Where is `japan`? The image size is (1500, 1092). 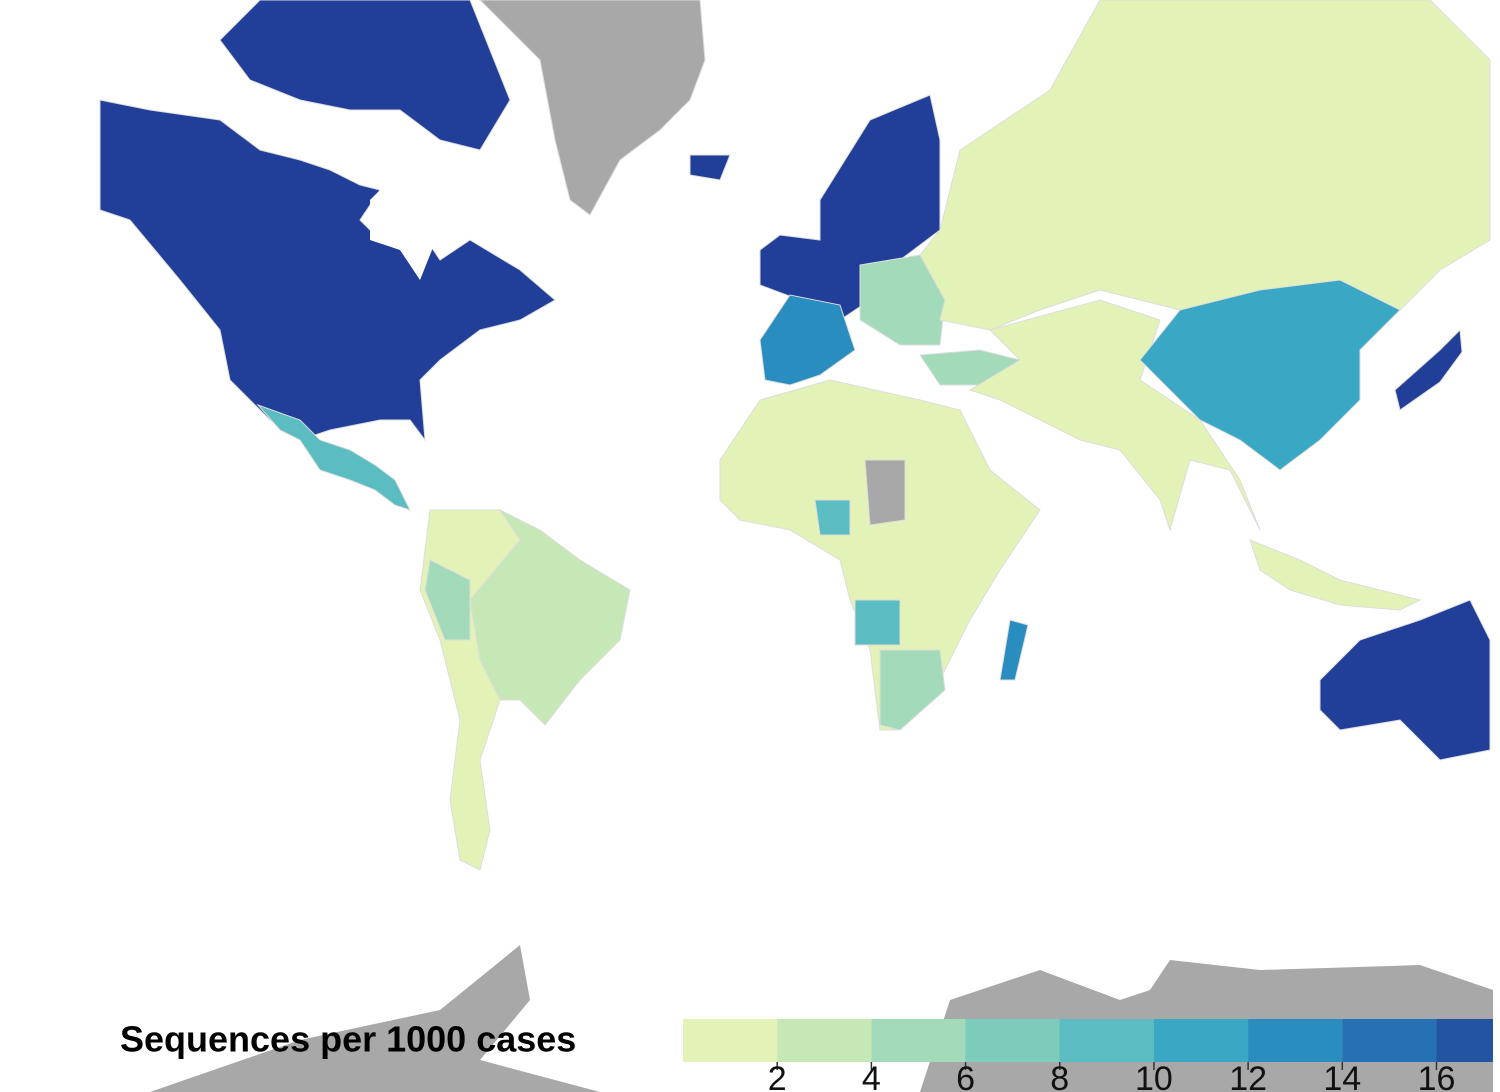
japan is located at coordinates (1428, 369).